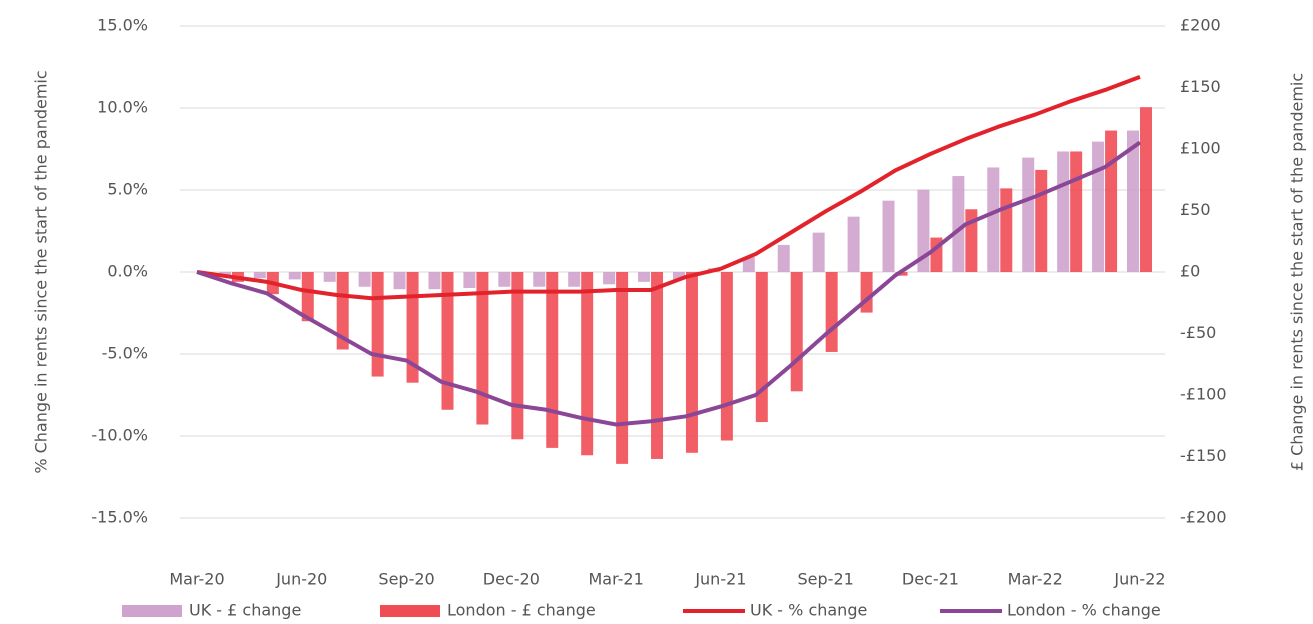 This screenshot has height=624, width=1313. I want to click on y-tick-label: -5.0%, so click(125, 353).